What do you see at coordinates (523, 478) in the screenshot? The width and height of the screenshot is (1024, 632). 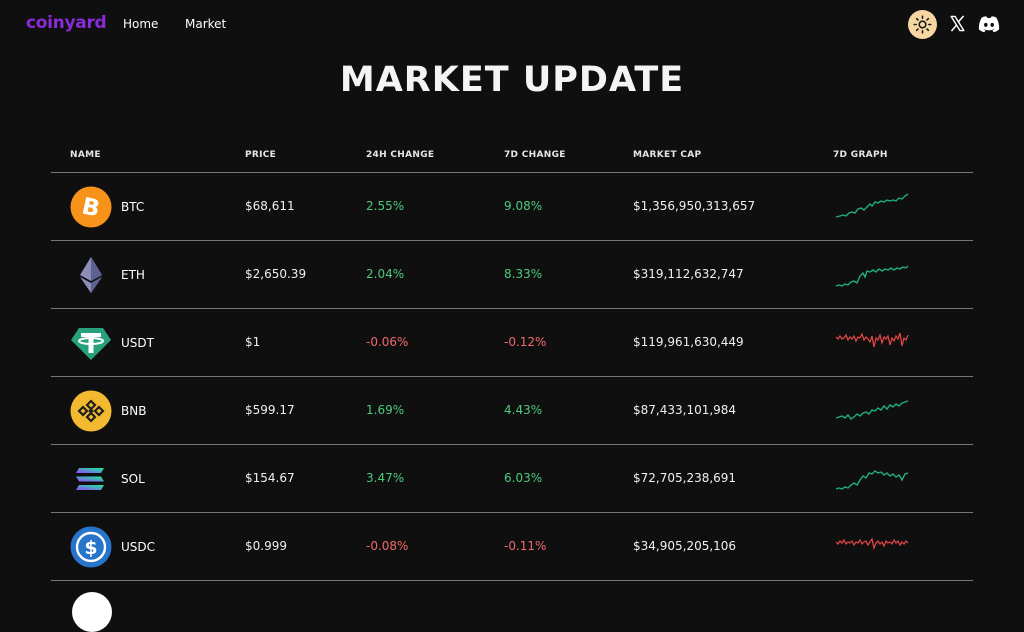 I see `change-7d: 6.03%` at bounding box center [523, 478].